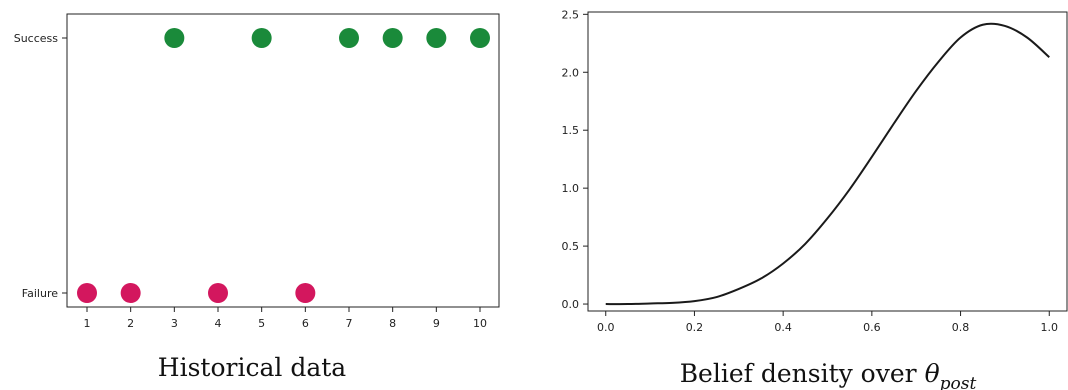 The image size is (1068, 390). Describe the element at coordinates (392, 323) in the screenshot. I see `left-x-tick-label: 8` at that location.